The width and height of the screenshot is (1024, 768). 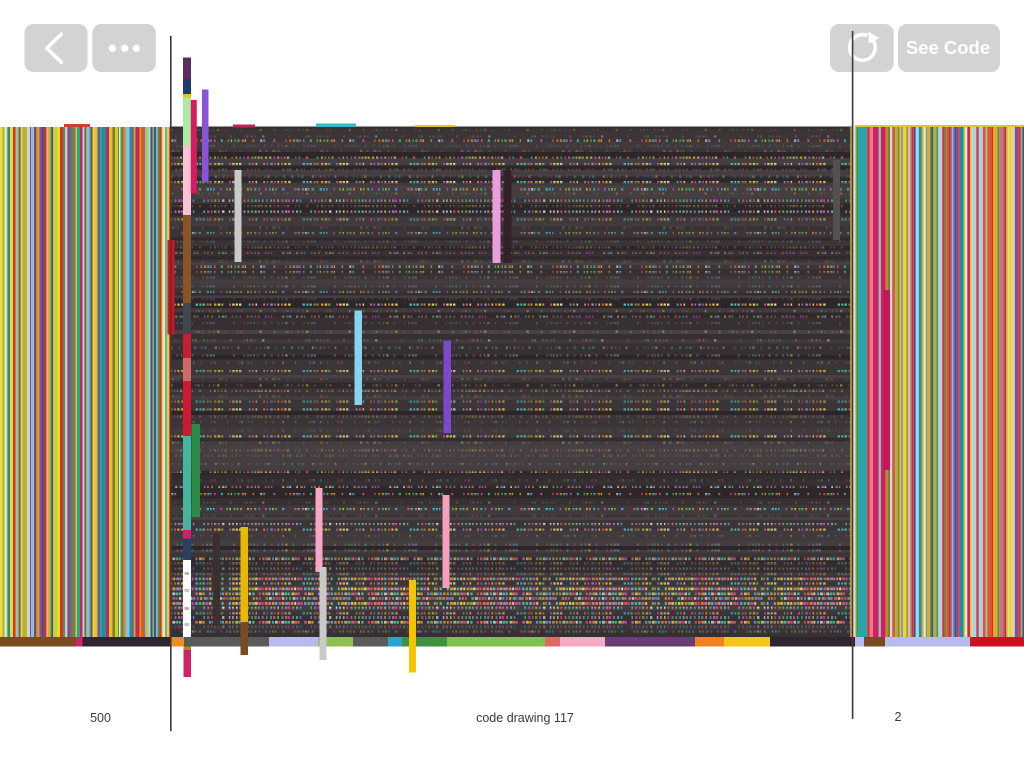 What do you see at coordinates (948, 47) in the screenshot?
I see `svg-text: See Code` at bounding box center [948, 47].